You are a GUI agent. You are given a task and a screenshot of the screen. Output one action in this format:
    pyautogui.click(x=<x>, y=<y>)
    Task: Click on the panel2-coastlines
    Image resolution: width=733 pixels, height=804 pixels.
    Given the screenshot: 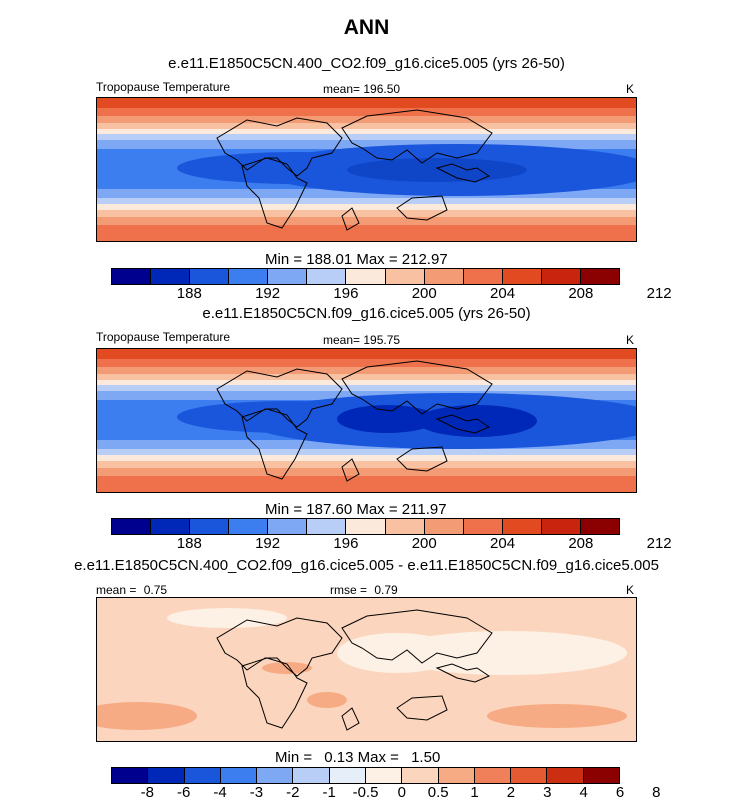 What is the action you would take?
    pyautogui.click(x=354, y=421)
    